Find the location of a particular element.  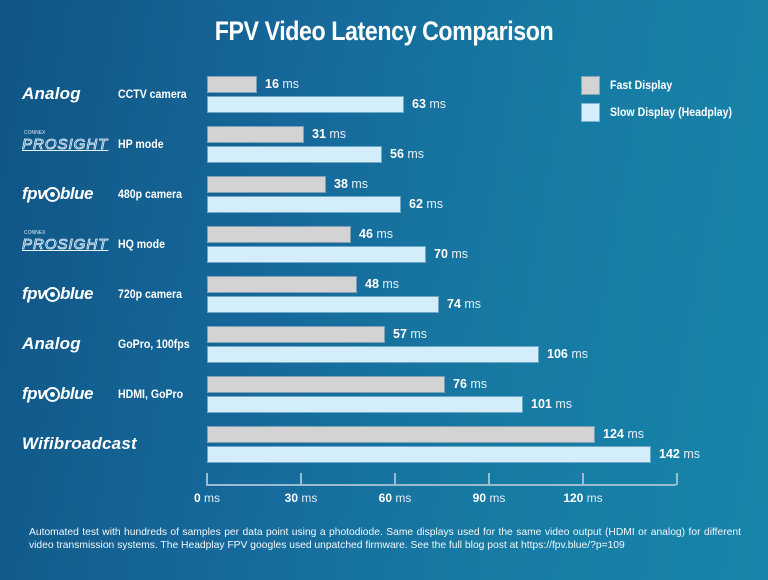

value-label-fast: 76 ms is located at coordinates (470, 384).